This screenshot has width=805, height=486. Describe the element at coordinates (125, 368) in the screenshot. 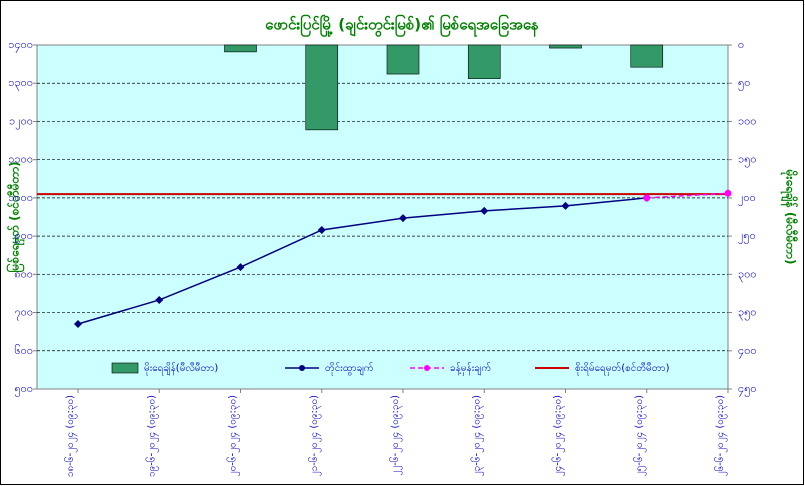

I see `legend-swatch` at that location.